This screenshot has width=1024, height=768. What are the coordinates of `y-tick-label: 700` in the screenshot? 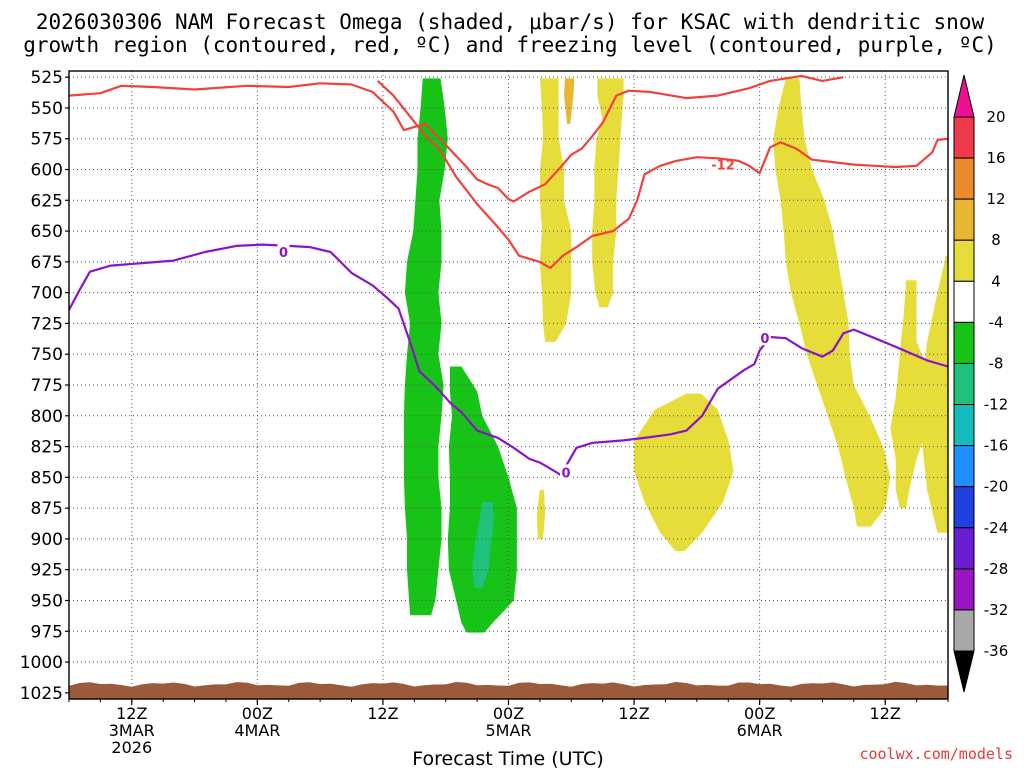 It's located at (47, 294).